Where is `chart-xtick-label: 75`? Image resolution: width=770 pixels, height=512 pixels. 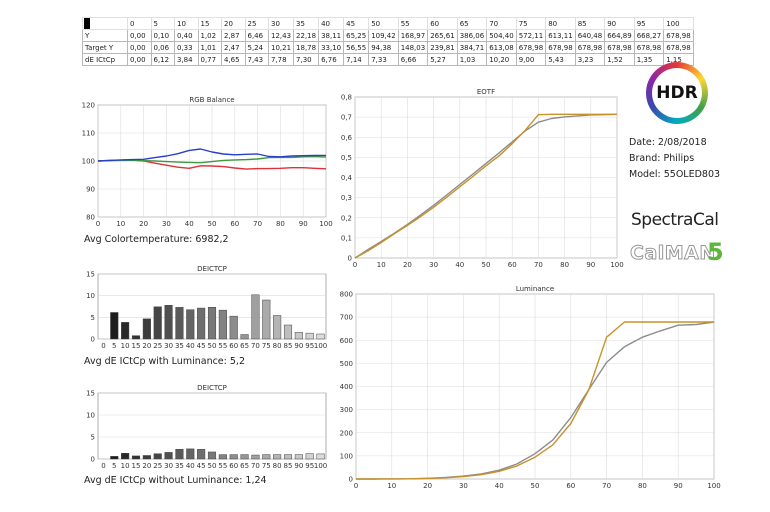
chart-xtick-label: 75 is located at coordinates (266, 346).